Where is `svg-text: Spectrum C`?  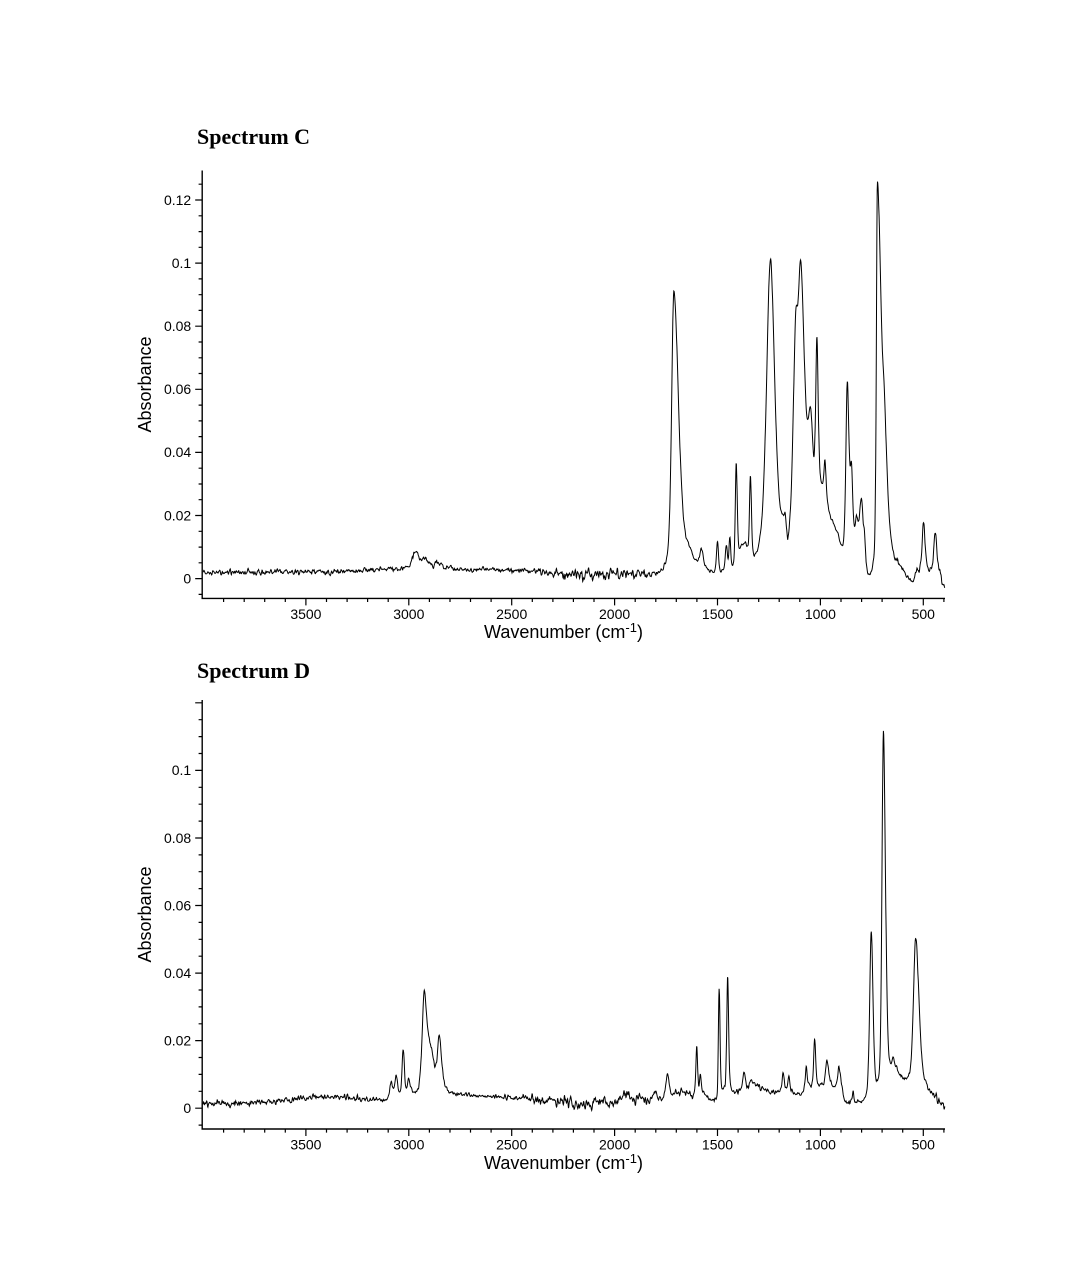
svg-text: Spectrum C is located at coordinates (253, 136).